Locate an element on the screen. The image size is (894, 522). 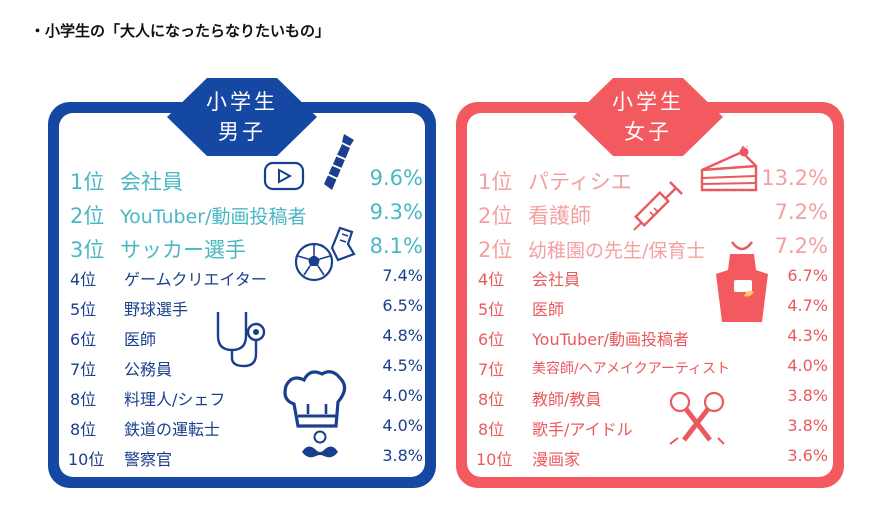
percent-label: 13.2% is located at coordinates (794, 178).